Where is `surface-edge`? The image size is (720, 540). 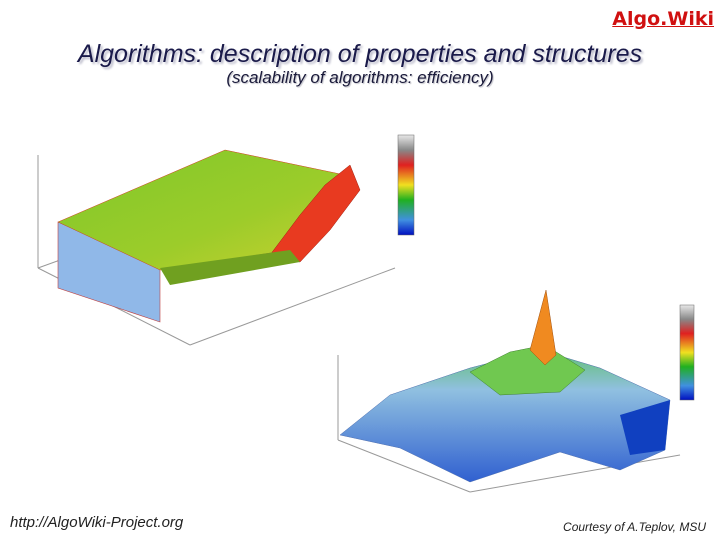
surface-edge is located at coordinates (230, 267).